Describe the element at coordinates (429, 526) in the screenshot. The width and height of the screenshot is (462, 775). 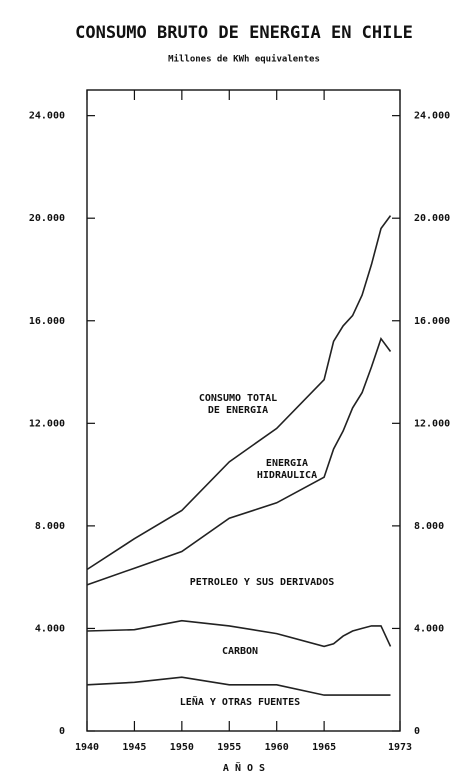
I see `y2-tick-label: 8.000` at that location.